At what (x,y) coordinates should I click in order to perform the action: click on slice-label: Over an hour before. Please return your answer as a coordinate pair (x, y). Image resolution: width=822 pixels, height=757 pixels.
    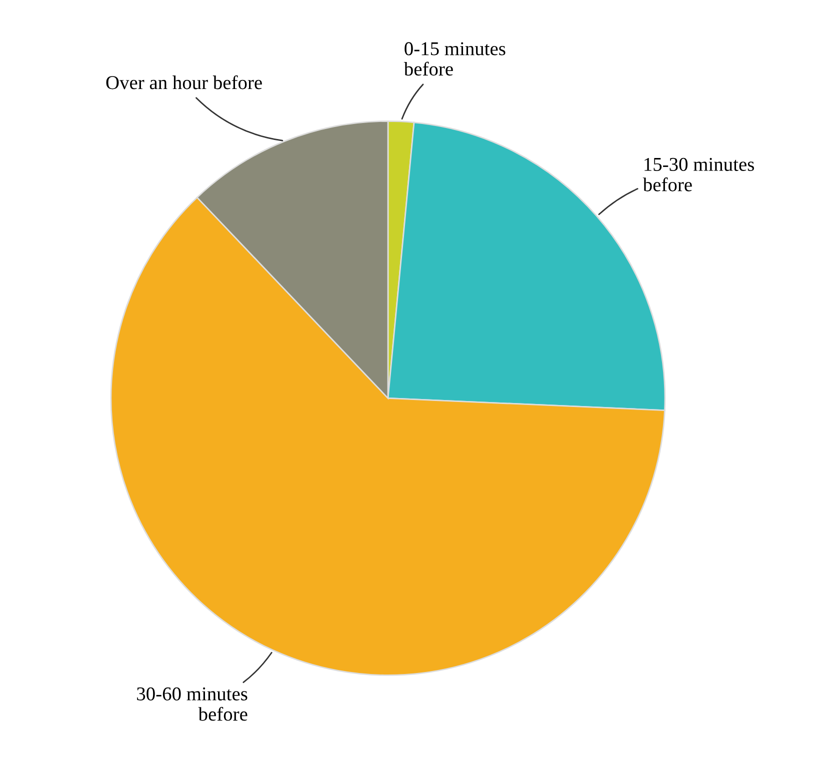
    Looking at the image, I should click on (184, 82).